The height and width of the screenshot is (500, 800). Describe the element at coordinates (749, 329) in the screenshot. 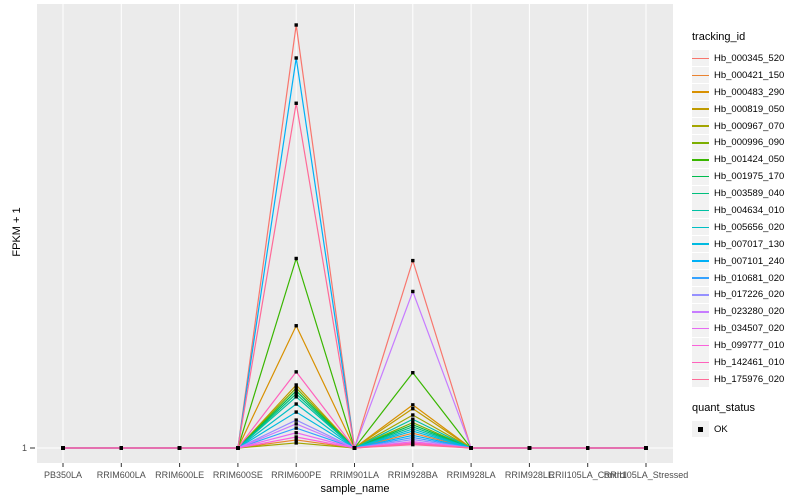

I see `legend-label: Hb_034507_020` at that location.